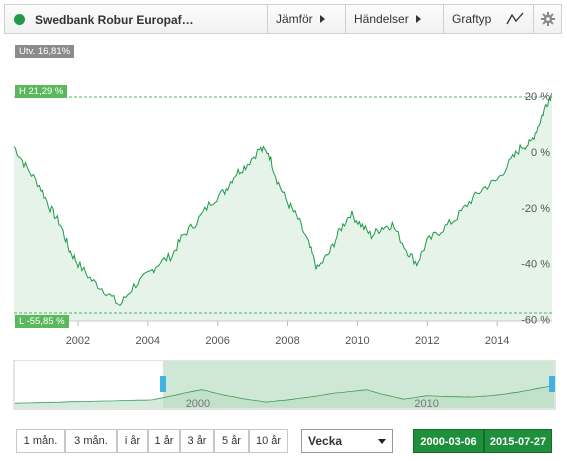 The image size is (567, 461). I want to click on interval-select: Vecka, so click(347, 441).